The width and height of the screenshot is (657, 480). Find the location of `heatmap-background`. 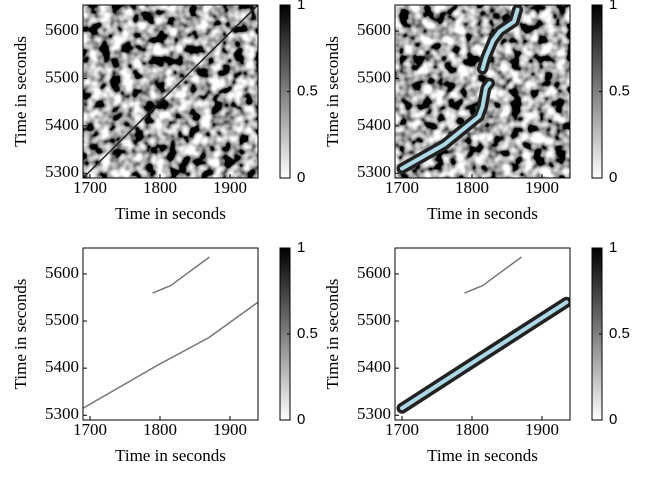

heatmap-background is located at coordinates (170, 334).